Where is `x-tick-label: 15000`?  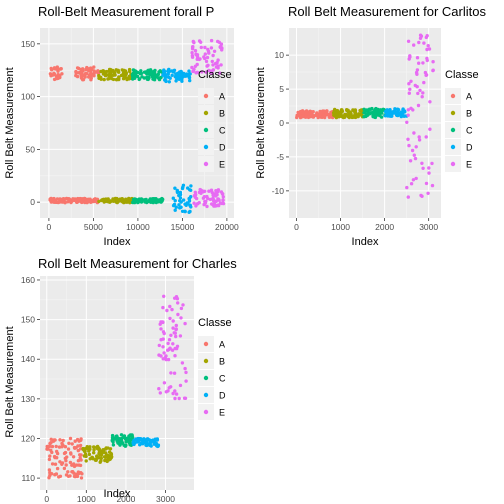 x-tick-label: 15000 is located at coordinates (183, 227).